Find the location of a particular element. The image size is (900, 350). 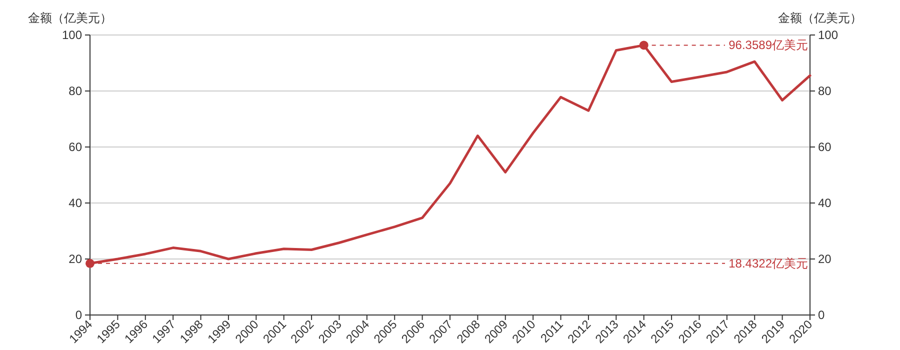

y-tick-label: 80 is located at coordinates (75, 91).